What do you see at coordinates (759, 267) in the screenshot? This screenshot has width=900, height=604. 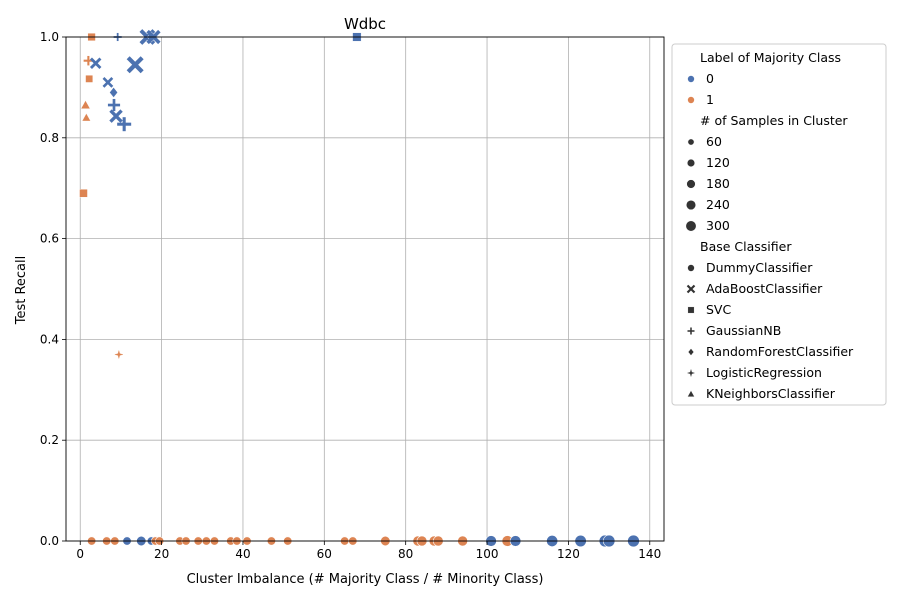 I see `legend-style-label-0: DummyClassifier` at bounding box center [759, 267].